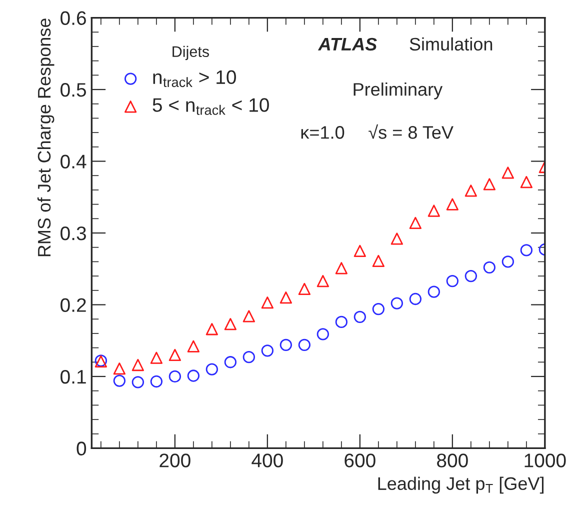 The height and width of the screenshot is (523, 573). Describe the element at coordinates (322, 132) in the screenshot. I see `annotation: κ=1.0` at that location.